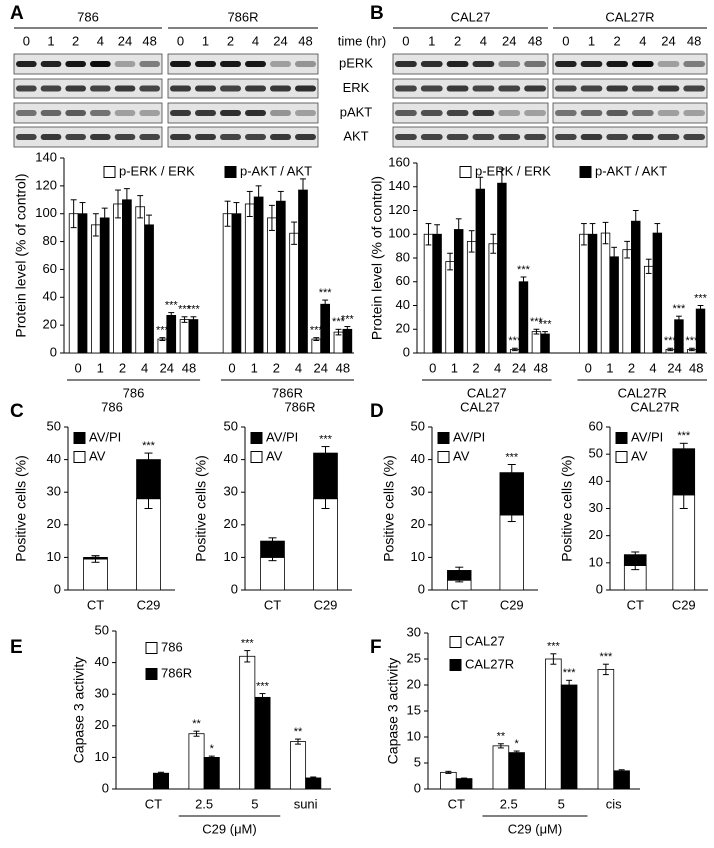 This screenshot has height=848, width=714. What do you see at coordinates (112, 406) in the screenshot?
I see `chart-title: 786` at bounding box center [112, 406].